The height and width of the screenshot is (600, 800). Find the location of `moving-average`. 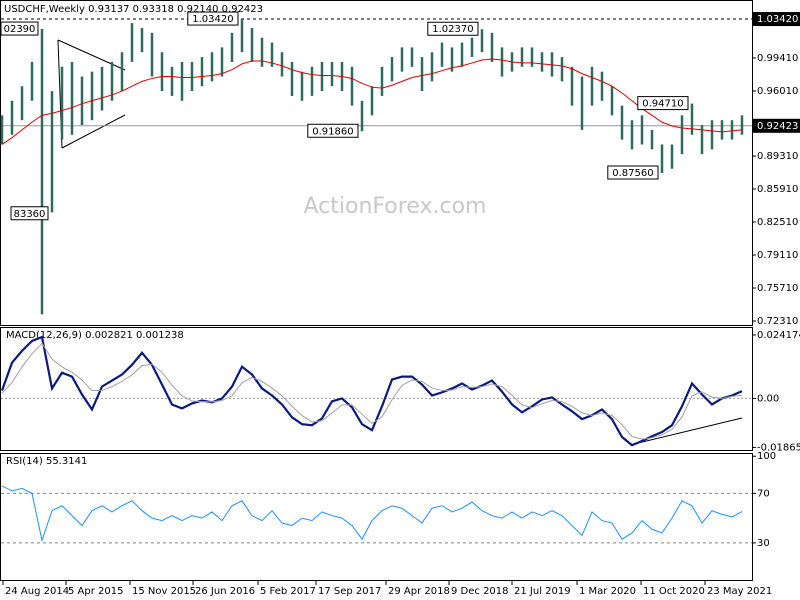

moving-average is located at coordinates (372, 101).